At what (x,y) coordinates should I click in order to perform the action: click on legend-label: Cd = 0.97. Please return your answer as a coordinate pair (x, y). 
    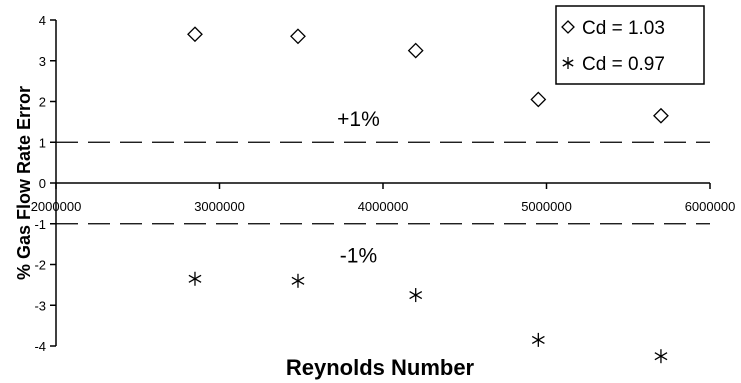
    Looking at the image, I should click on (623, 64).